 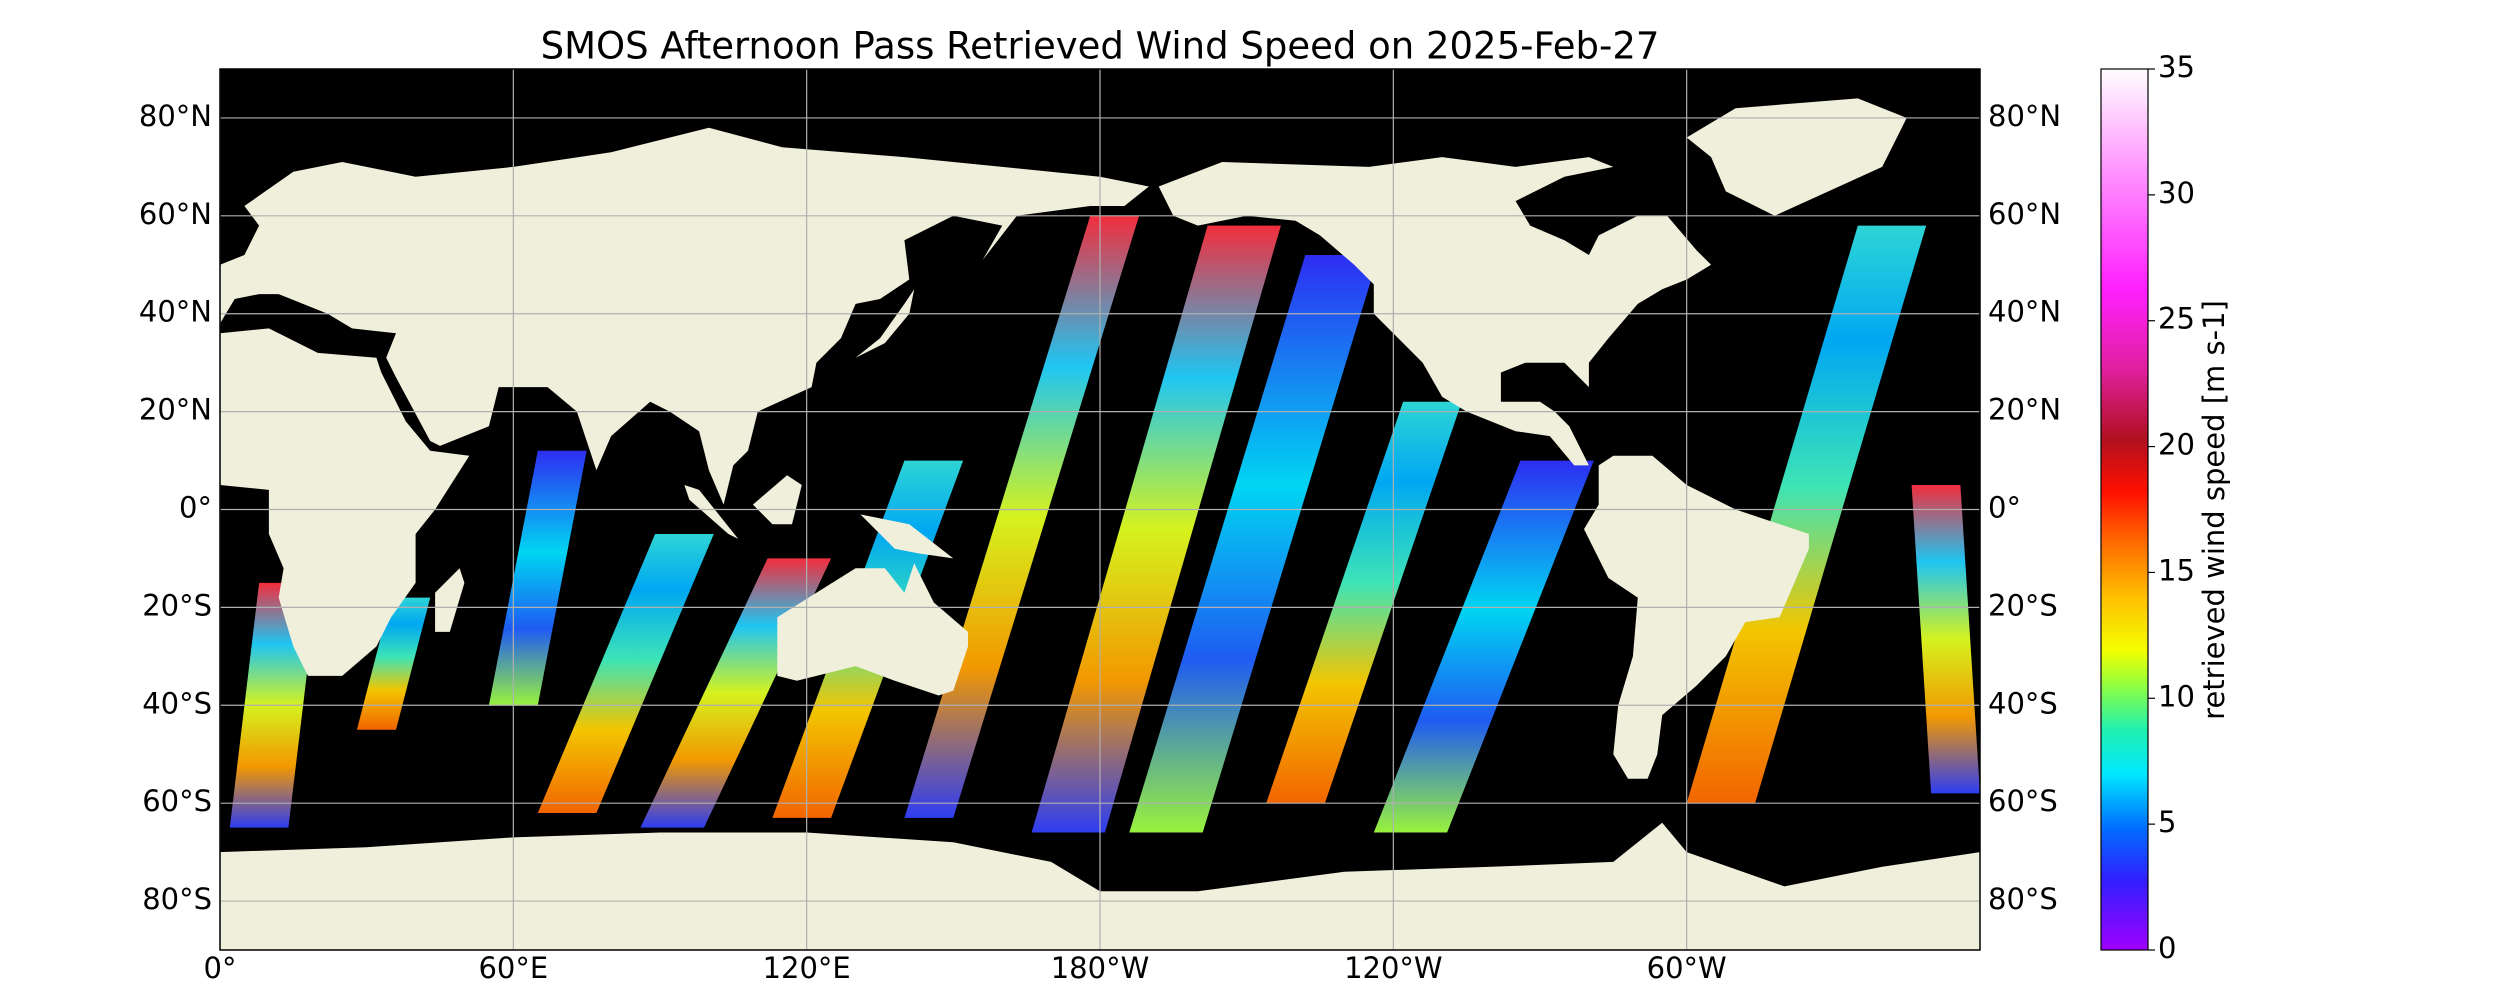 What do you see at coordinates (684, 316) in the screenshot?
I see `land-eurasia` at bounding box center [684, 316].